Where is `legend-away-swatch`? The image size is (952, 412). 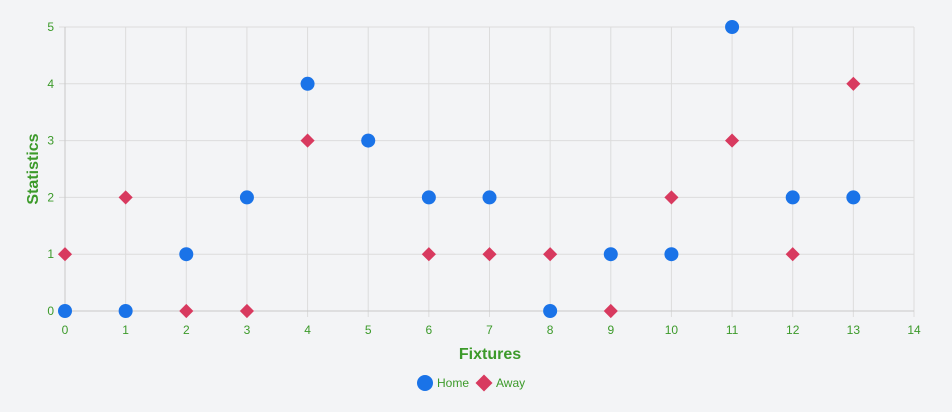
legend-away-swatch is located at coordinates (484, 383).